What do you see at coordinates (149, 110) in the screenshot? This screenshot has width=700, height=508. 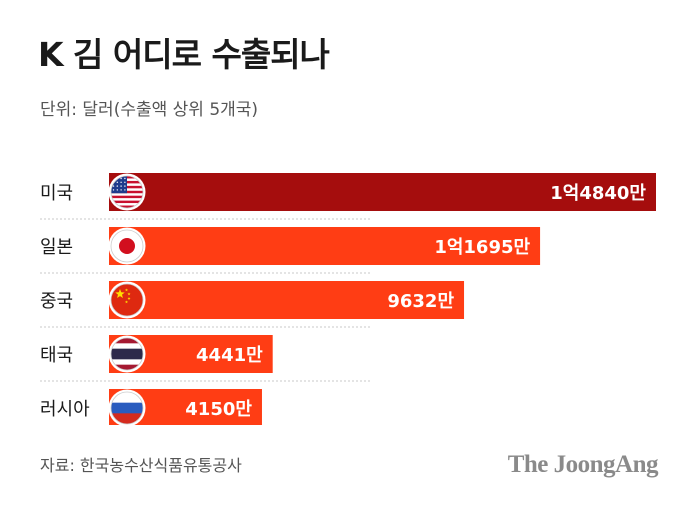 I see `chart-subtitle: 단위: 달러(수출액 상위 5개국)` at bounding box center [149, 110].